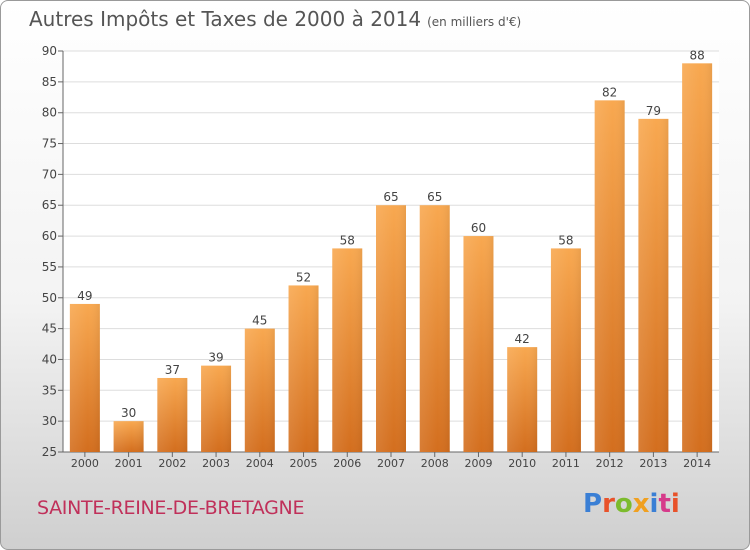  Describe the element at coordinates (391, 463) in the screenshot. I see `x-tick-label: 2007` at that location.